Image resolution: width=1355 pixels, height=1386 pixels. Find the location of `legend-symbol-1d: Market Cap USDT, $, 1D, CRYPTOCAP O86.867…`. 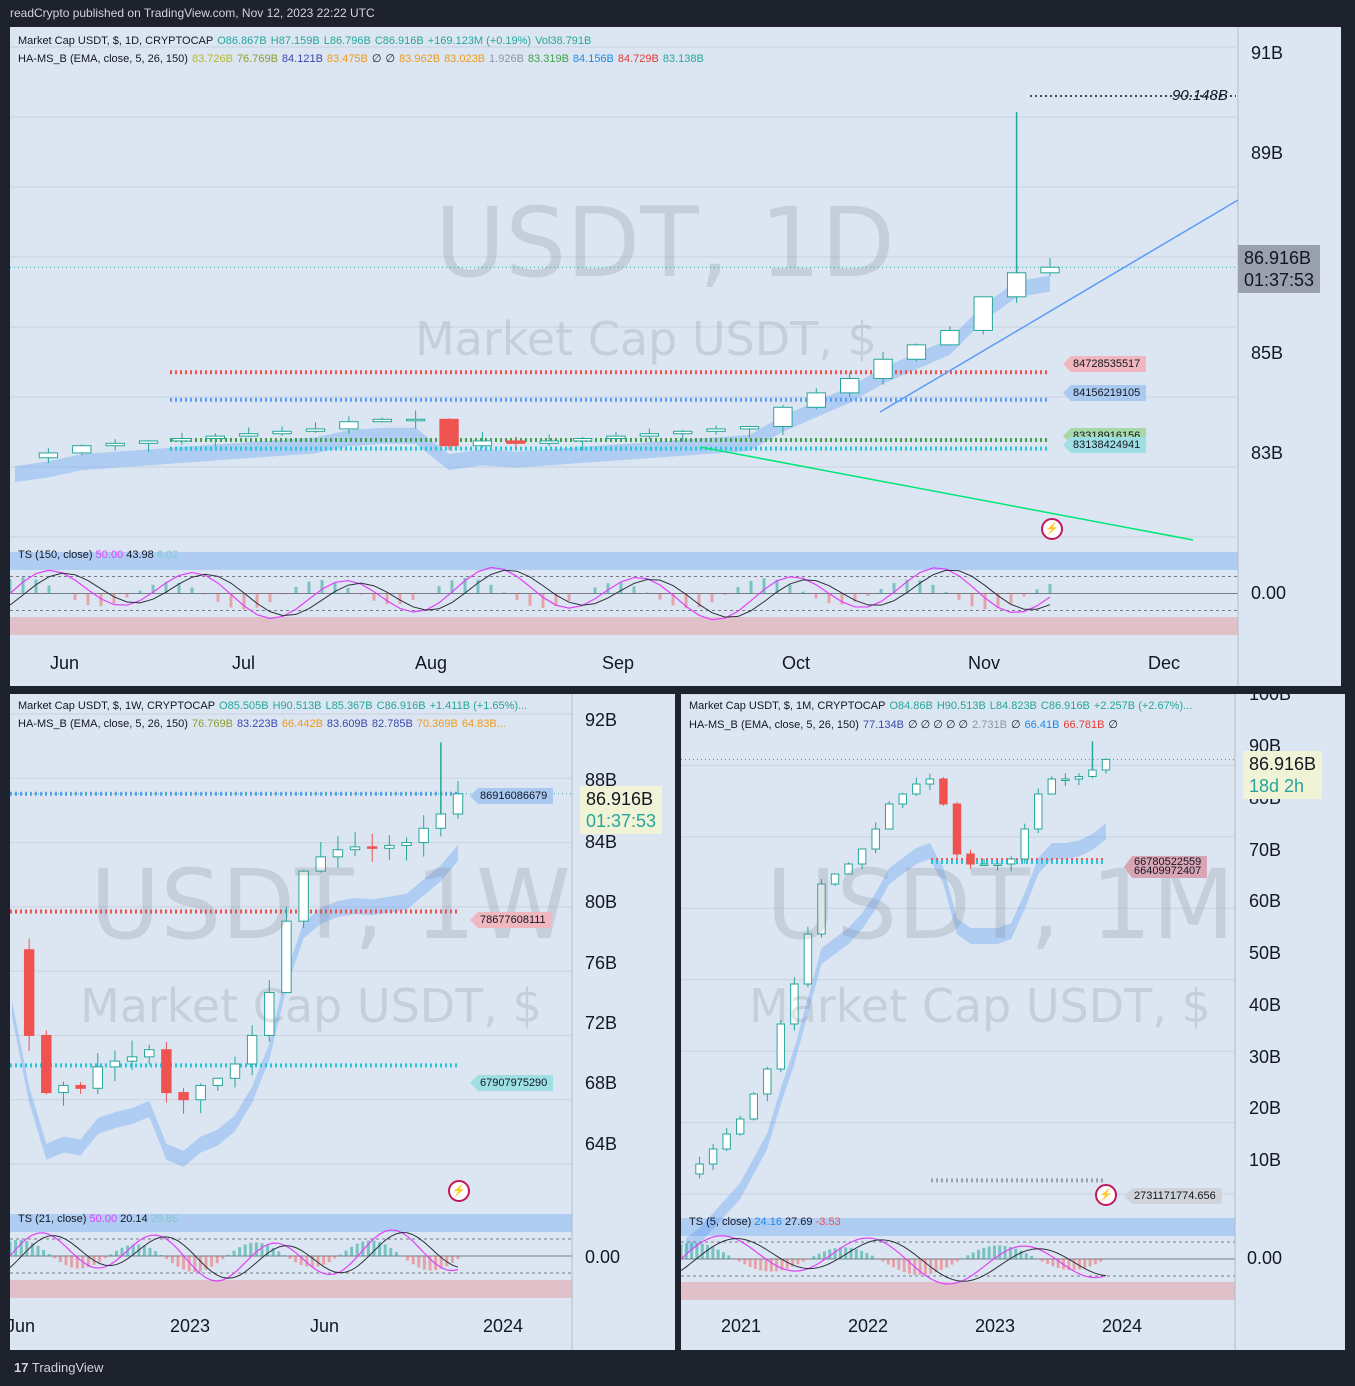

legend-symbol-1d: Market Cap USDT, $, 1D, CRYPTOCAP O86.867… is located at coordinates (306, 41).